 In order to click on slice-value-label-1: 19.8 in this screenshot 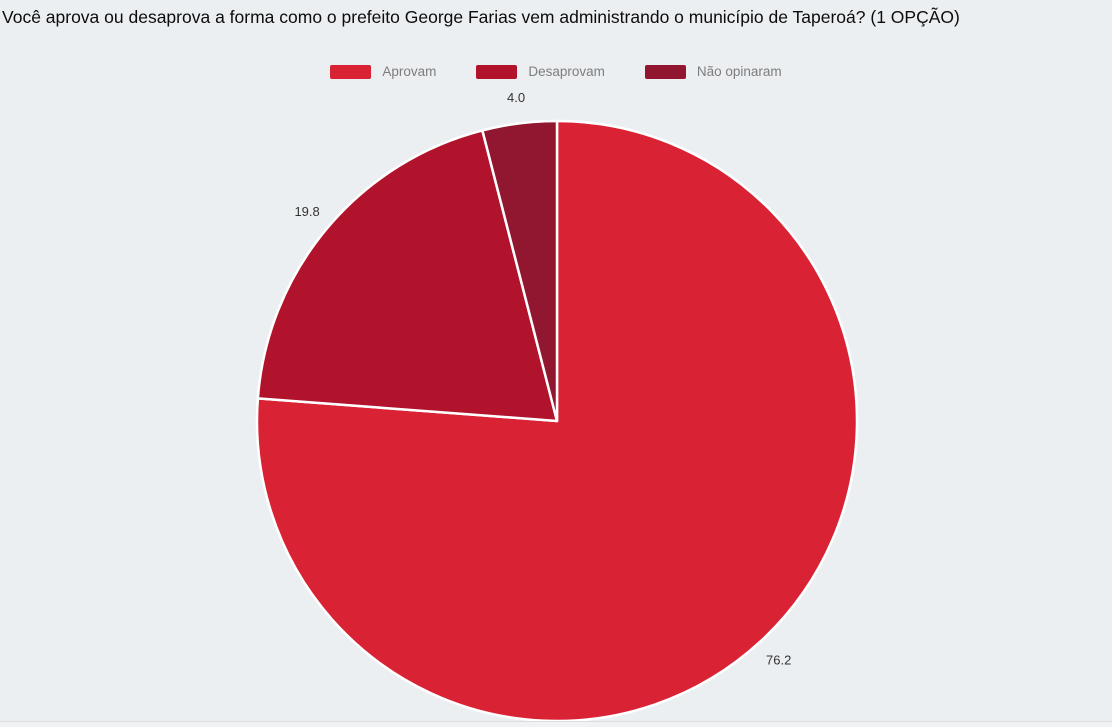, I will do `click(306, 211)`.